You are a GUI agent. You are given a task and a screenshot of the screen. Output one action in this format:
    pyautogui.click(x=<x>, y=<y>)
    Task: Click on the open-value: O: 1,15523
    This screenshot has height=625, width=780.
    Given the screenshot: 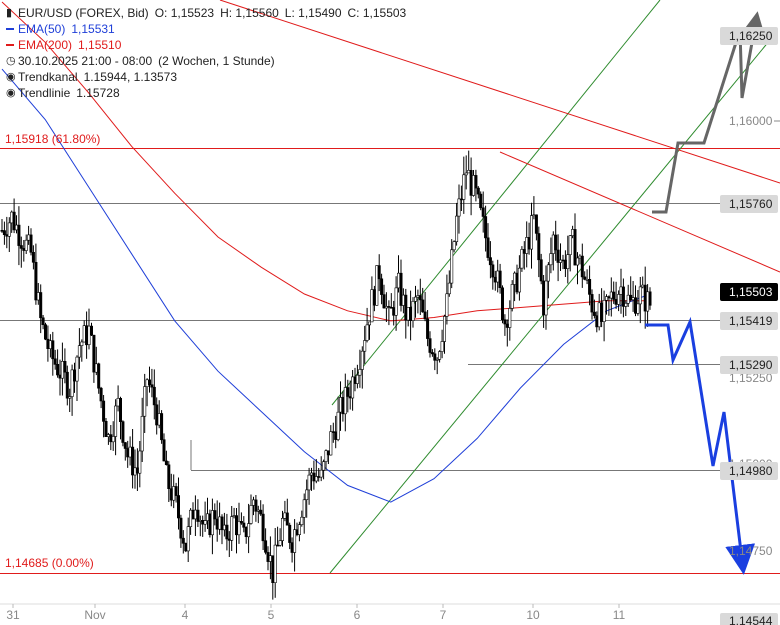 What is the action you would take?
    pyautogui.click(x=184, y=13)
    